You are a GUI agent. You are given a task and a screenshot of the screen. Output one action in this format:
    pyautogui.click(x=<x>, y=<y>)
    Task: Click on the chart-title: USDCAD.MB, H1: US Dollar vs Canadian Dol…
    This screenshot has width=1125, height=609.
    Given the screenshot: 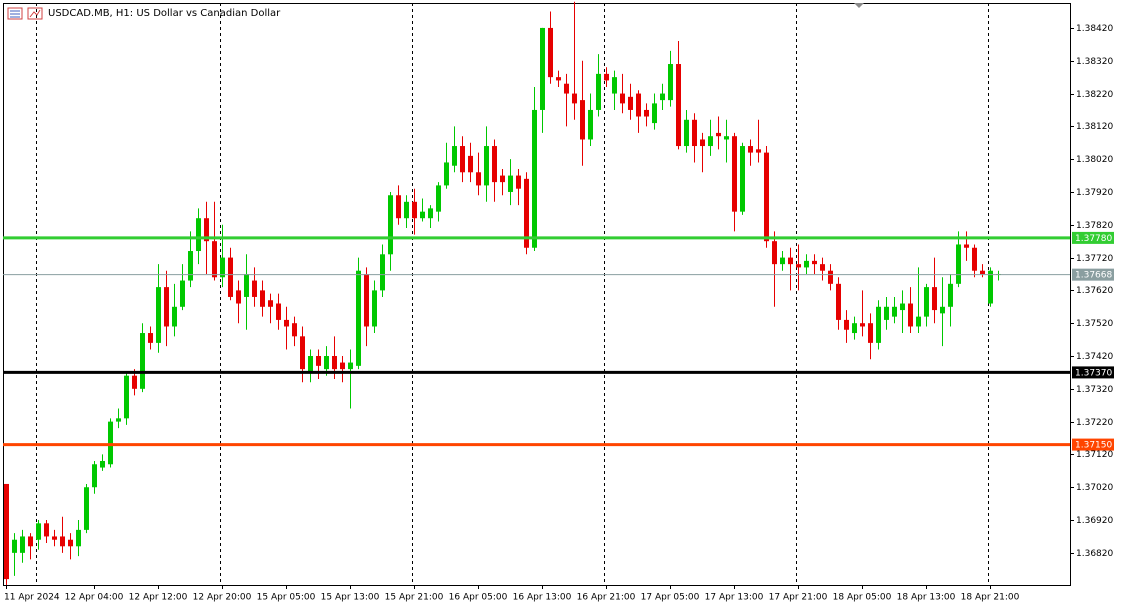 What is the action you would take?
    pyautogui.click(x=164, y=13)
    